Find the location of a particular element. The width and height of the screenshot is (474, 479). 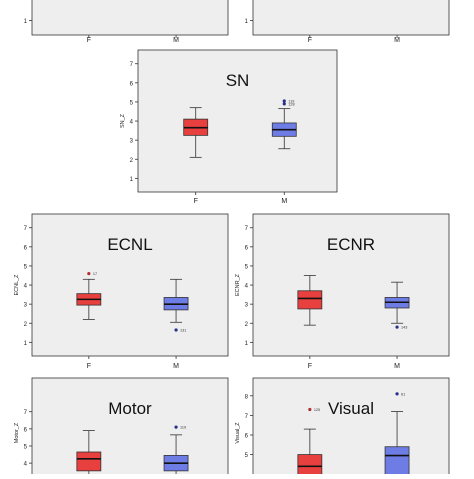

chart-title-sn: SN is located at coordinates (238, 80).